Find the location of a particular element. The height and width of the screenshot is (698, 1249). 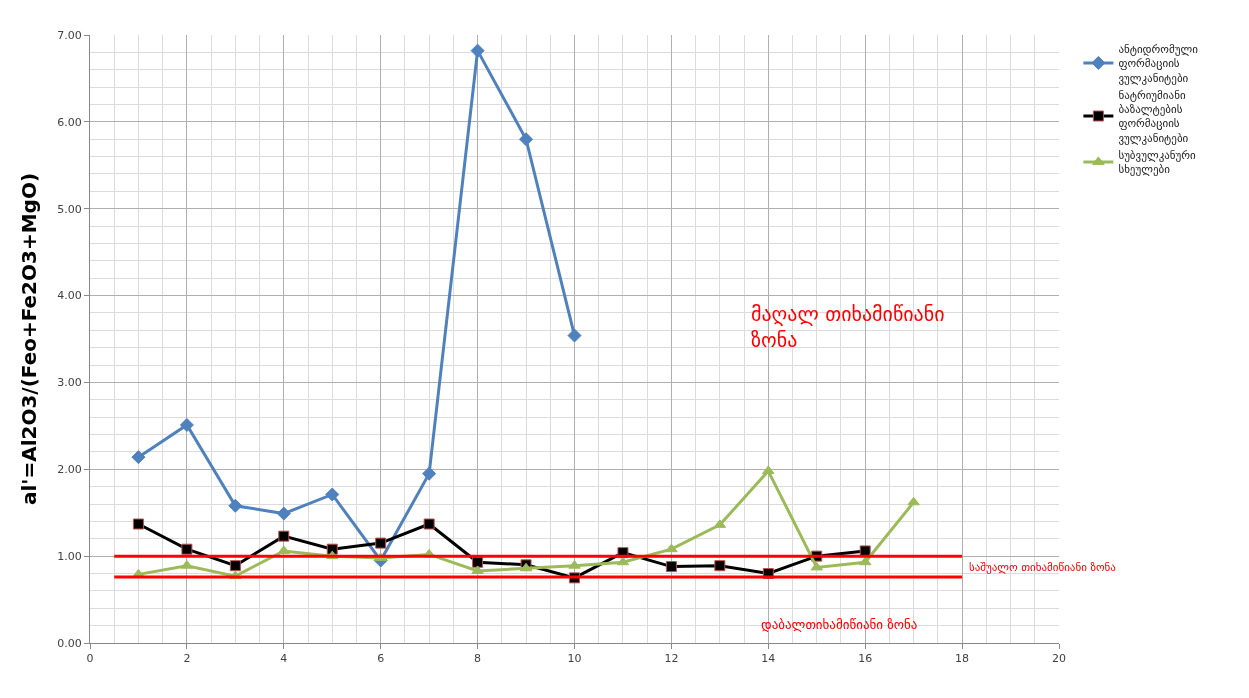

y-tick-label: 6.00 is located at coordinates (69, 122).